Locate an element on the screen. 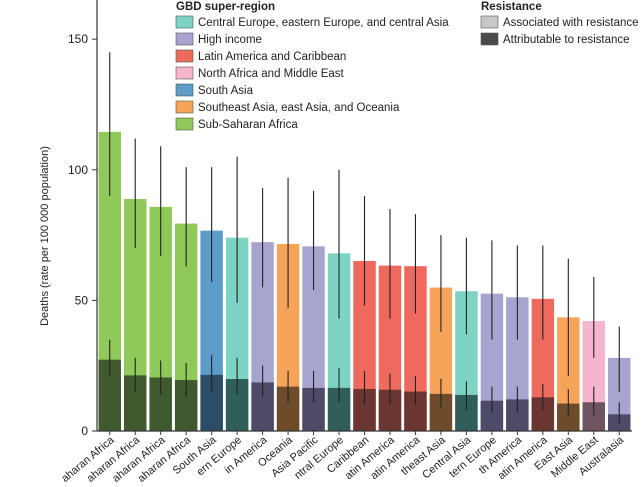 This screenshot has width=642, height=487. y-tick-label: 150 is located at coordinates (78, 39).